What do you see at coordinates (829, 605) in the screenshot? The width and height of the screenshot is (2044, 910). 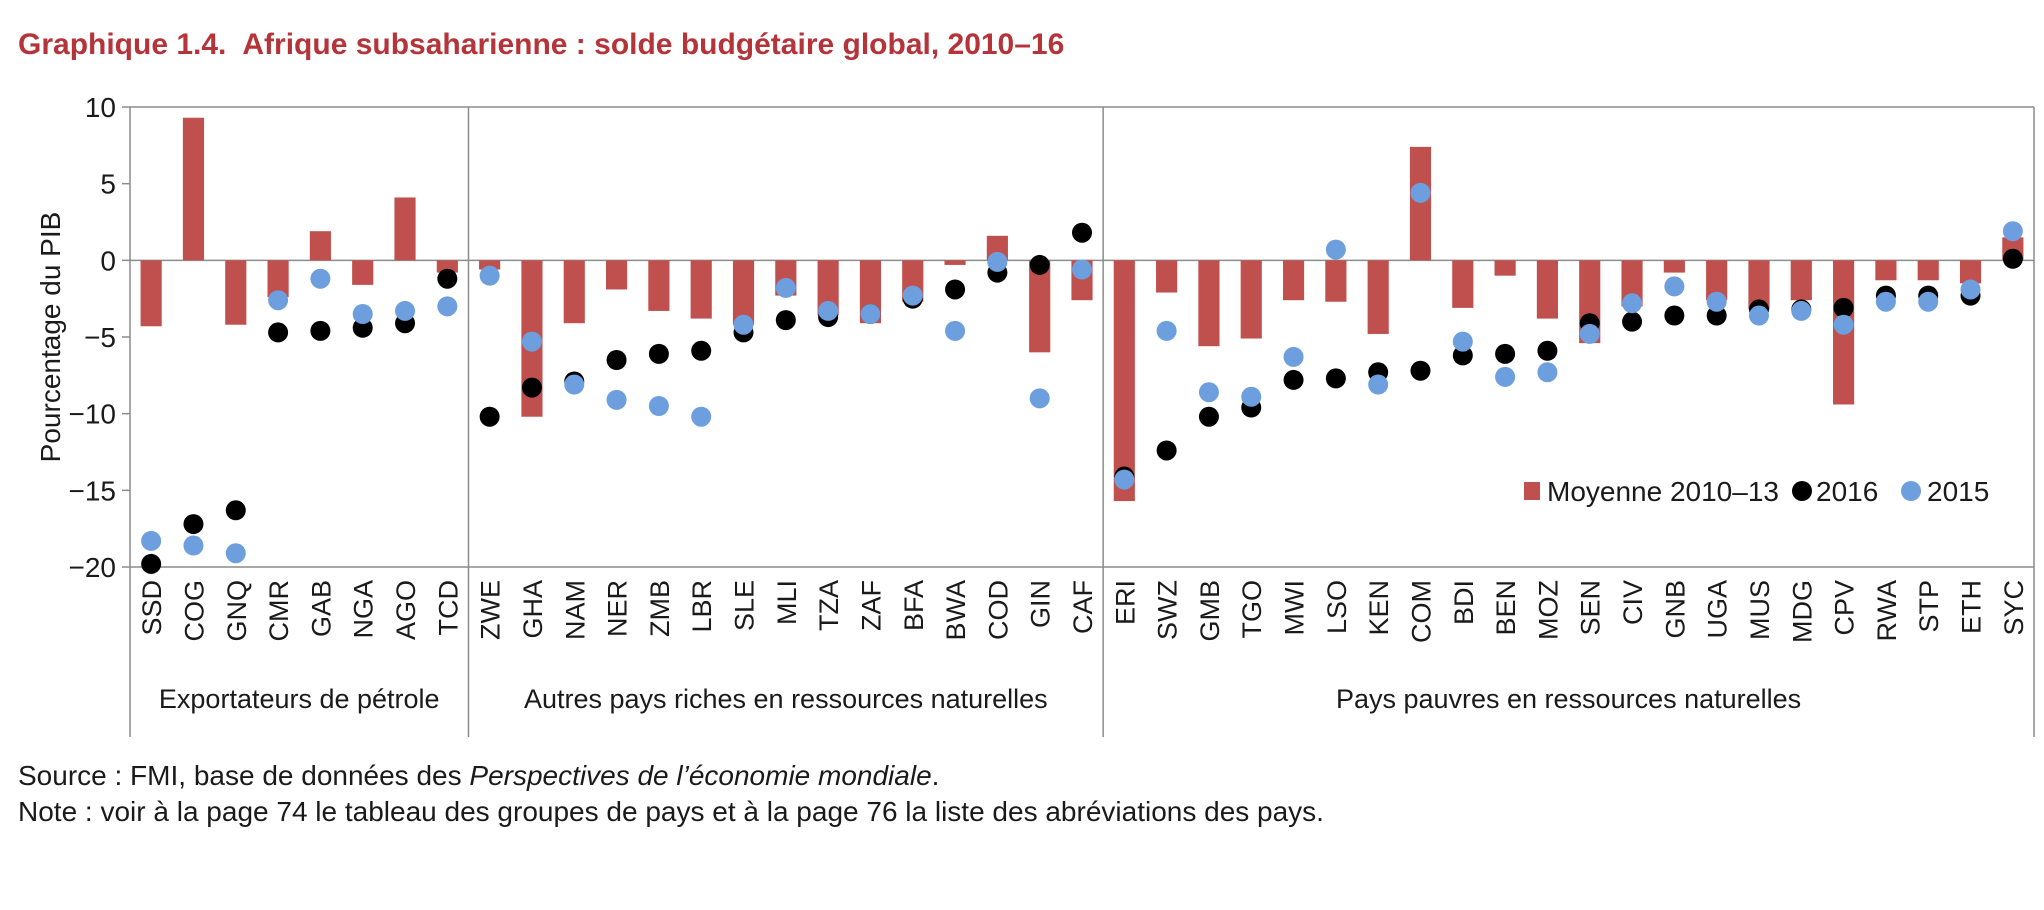 I see `category-label: TZA` at bounding box center [829, 605].